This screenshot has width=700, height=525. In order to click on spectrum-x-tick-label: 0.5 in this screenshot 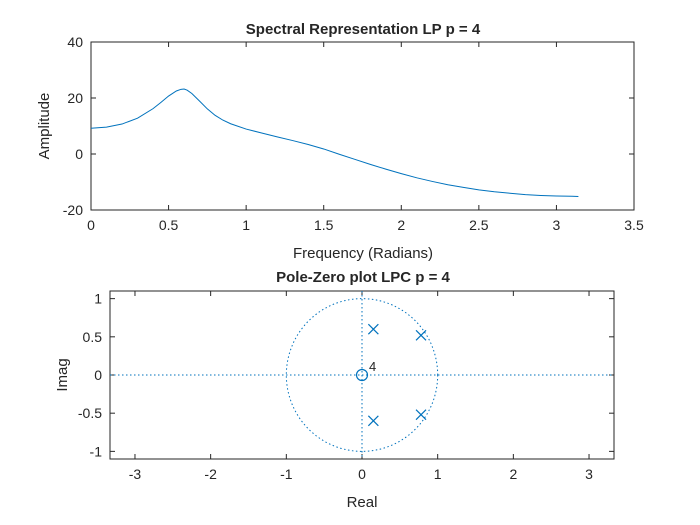, I will do `click(169, 225)`.